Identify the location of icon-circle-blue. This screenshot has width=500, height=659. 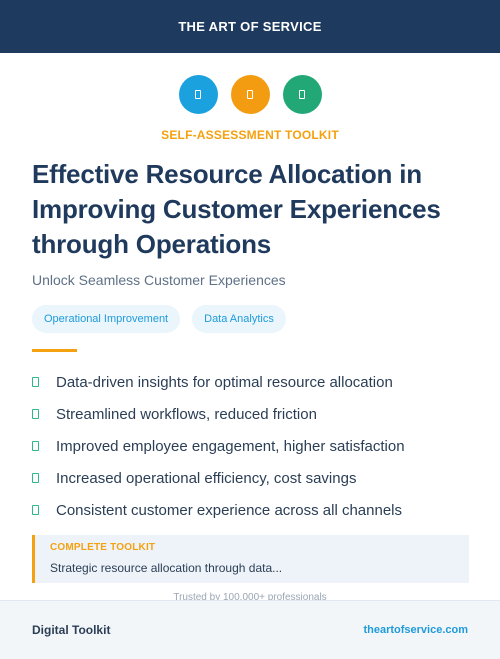
(198, 94).